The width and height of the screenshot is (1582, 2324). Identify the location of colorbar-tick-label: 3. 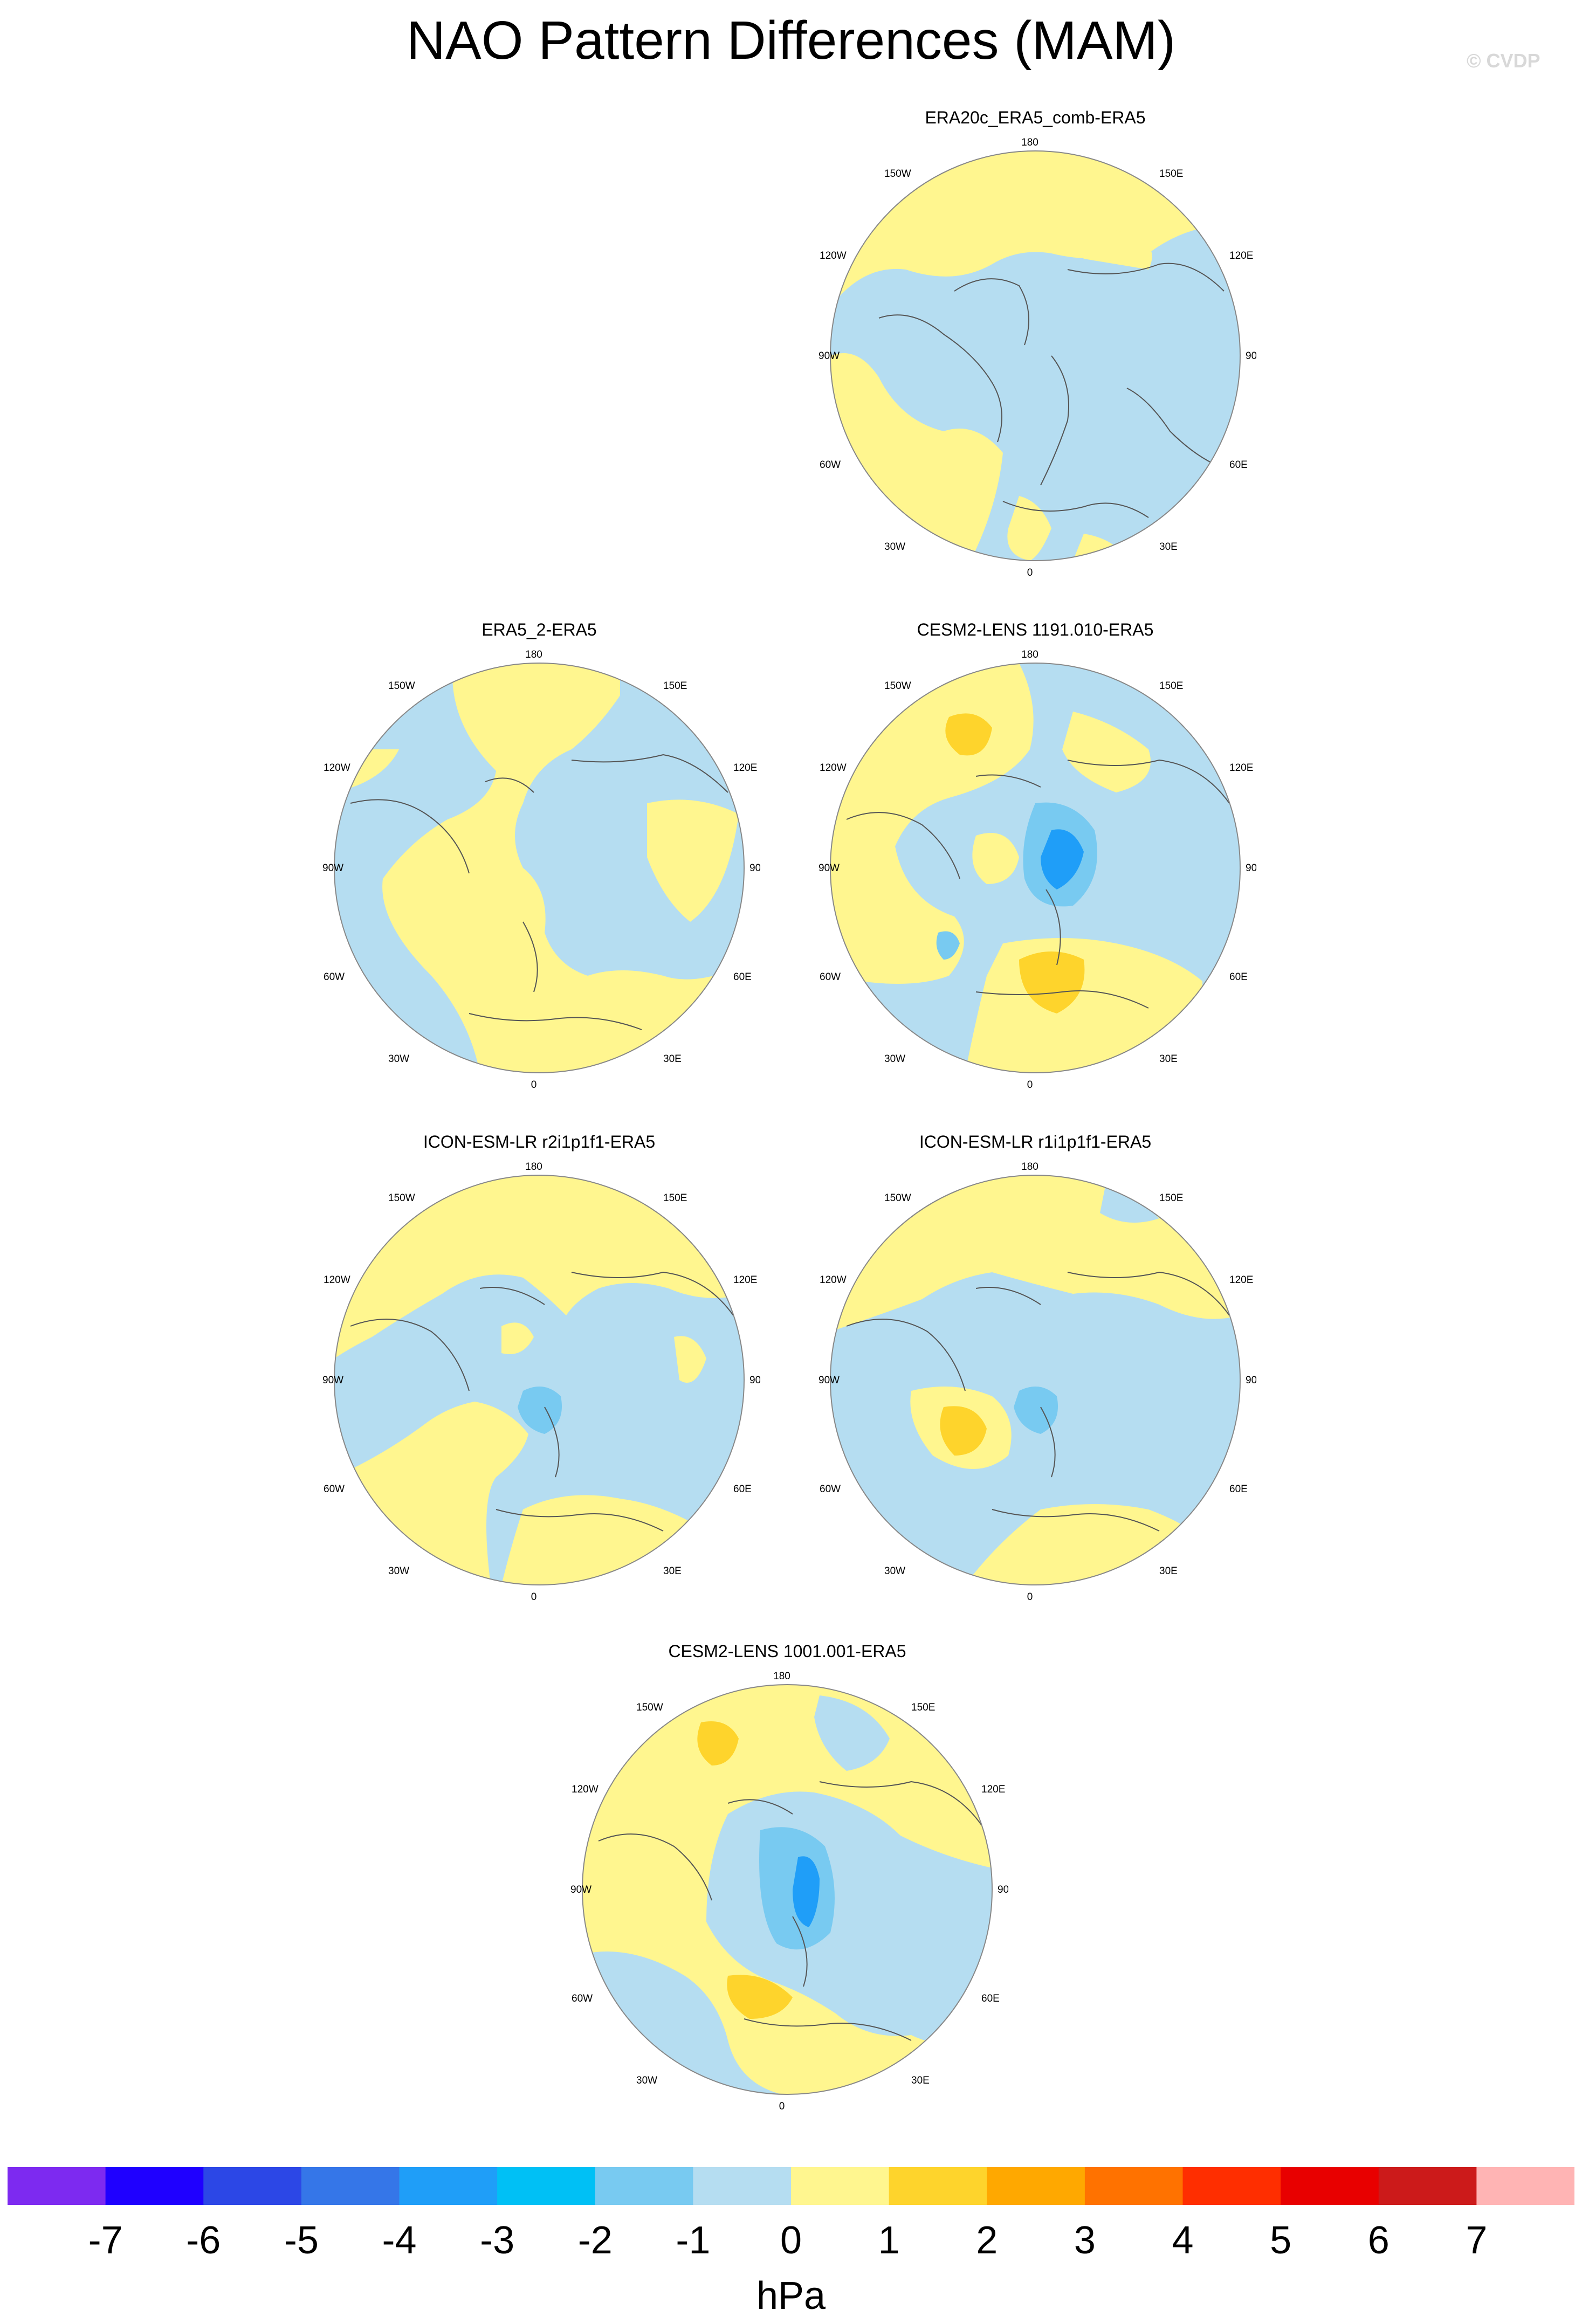
(1085, 2240).